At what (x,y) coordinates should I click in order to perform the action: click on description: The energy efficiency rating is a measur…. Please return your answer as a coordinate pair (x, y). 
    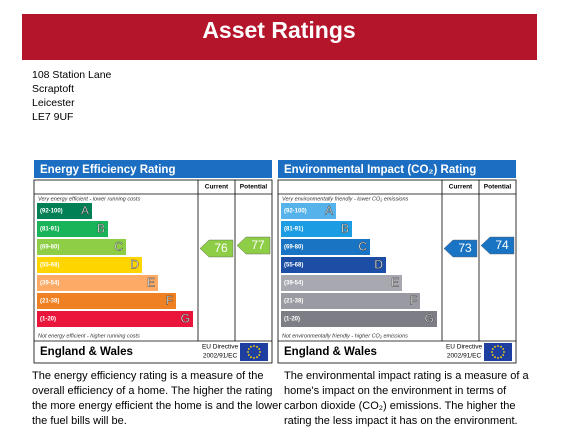
    Looking at the image, I should click on (157, 398).